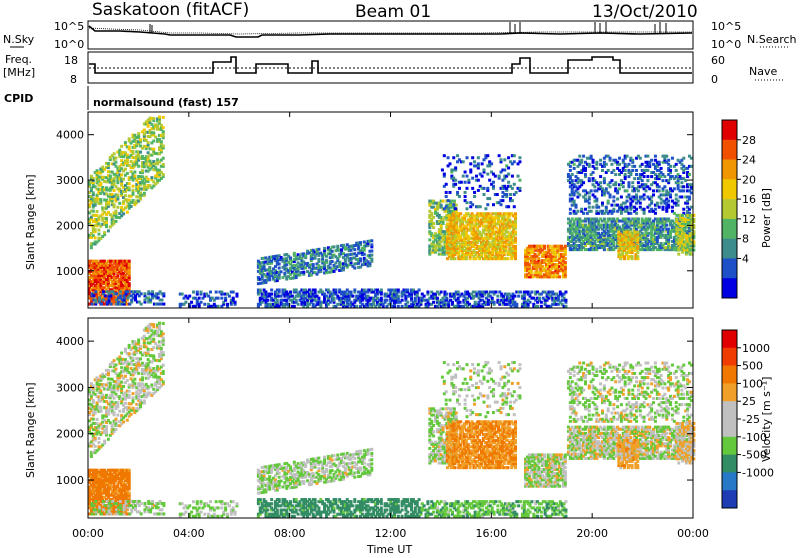  I want to click on noise-right-tick-high: 10^5, so click(726, 26).